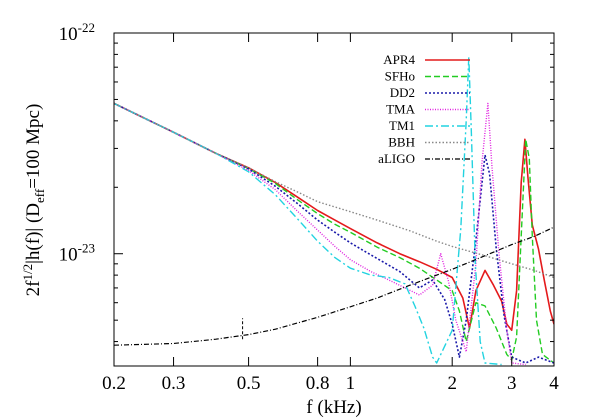 The image size is (599, 420). I want to click on x-tick-label: 0.5, so click(249, 383).